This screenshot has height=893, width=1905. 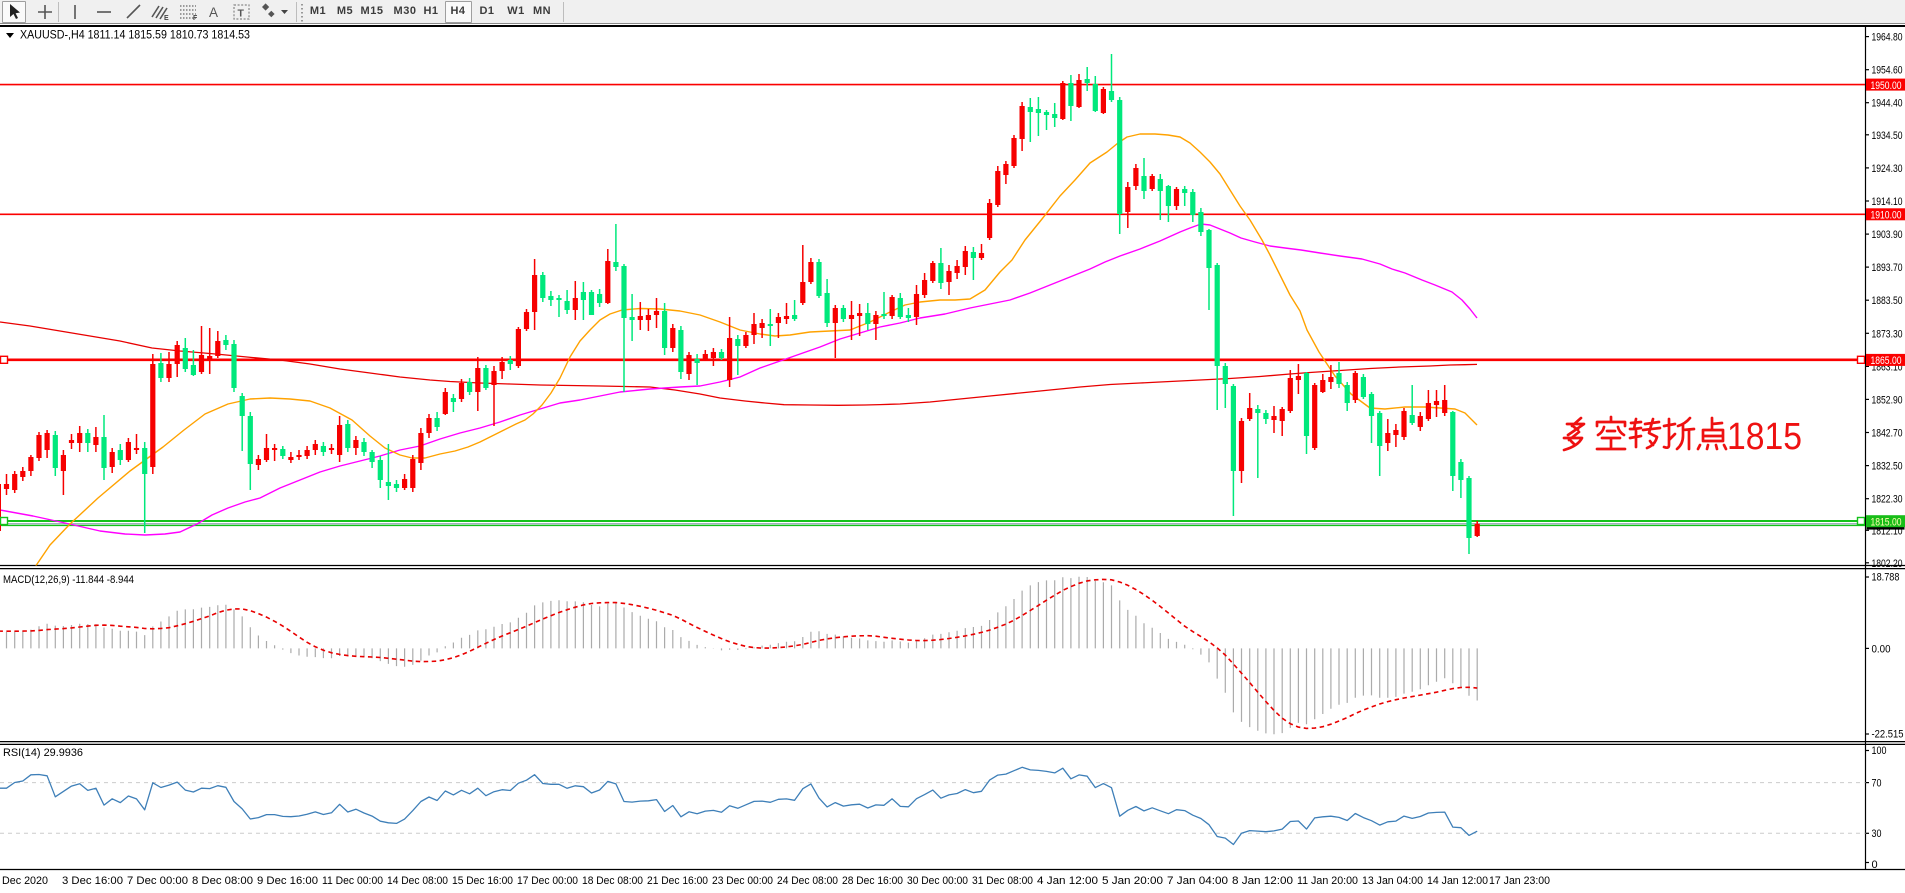 I want to click on svg-text: 30 Dec 00:00, so click(x=937, y=881).